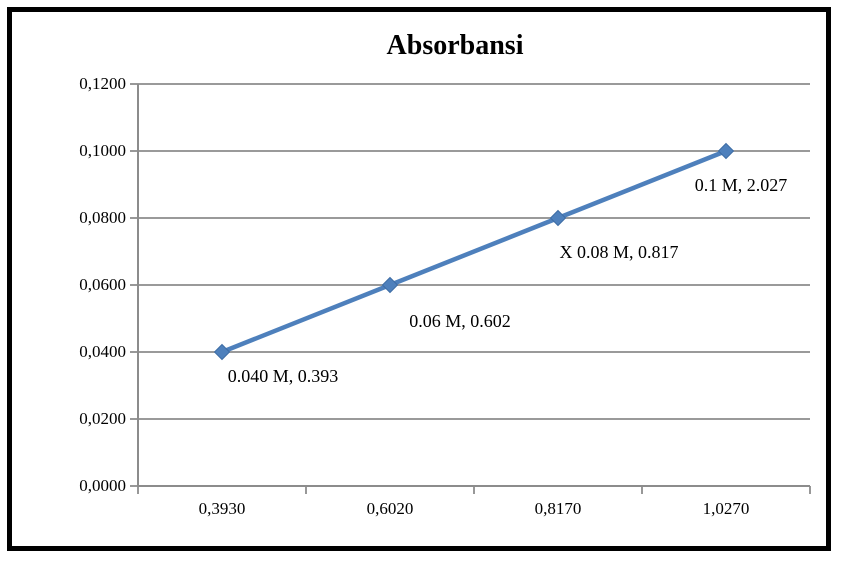 This screenshot has height=566, width=845. Describe the element at coordinates (102, 83) in the screenshot. I see `y-tick-label: 0,1200` at that location.